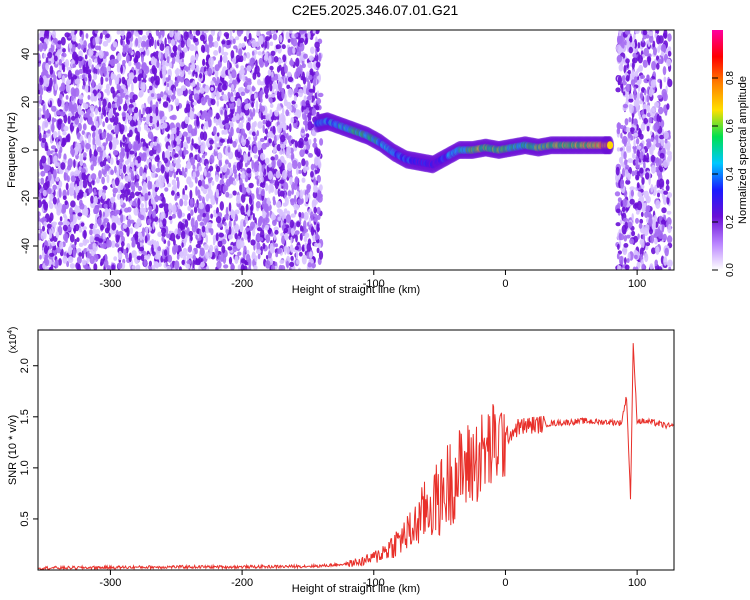  Describe the element at coordinates (372, 280) in the screenshot. I see `spectrogram-x-ticks: -300 -200 -100 0 100` at that location.